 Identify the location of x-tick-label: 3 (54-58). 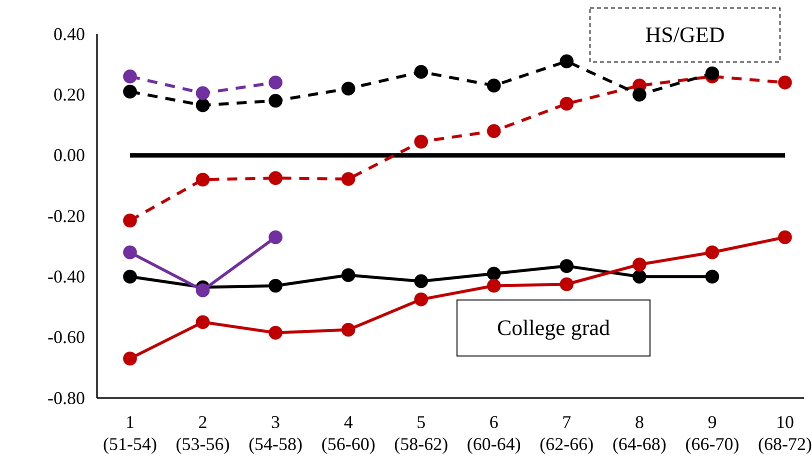
(275, 433).